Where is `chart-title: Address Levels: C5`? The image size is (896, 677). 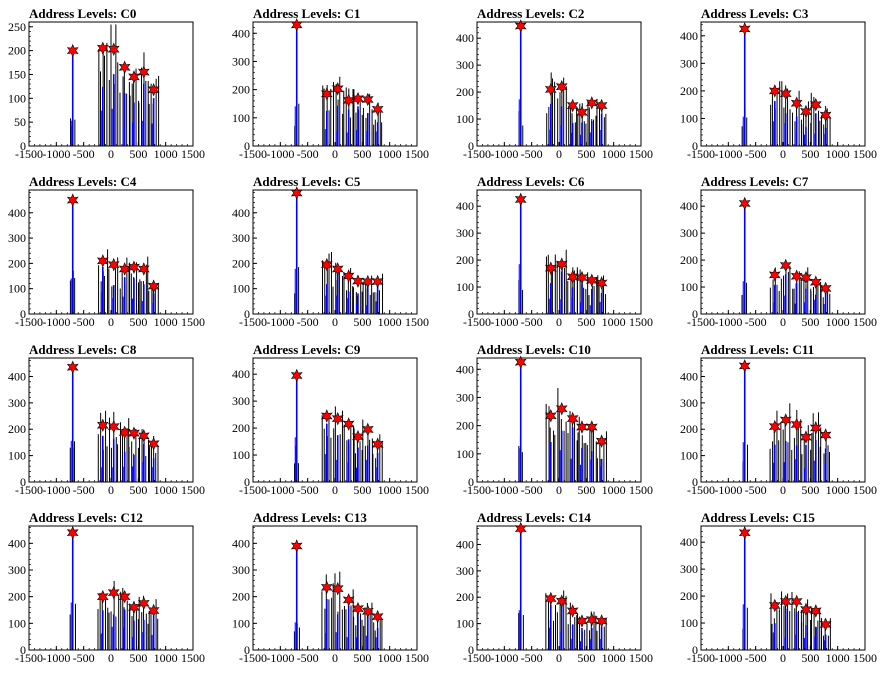 chart-title: Address Levels: C5 is located at coordinates (307, 181).